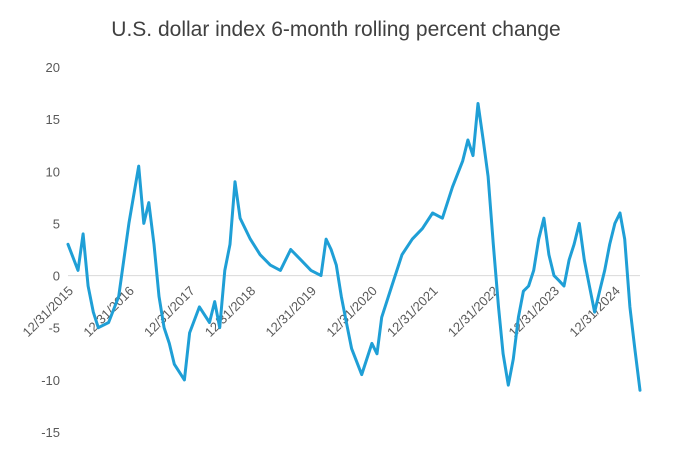  What do you see at coordinates (291, 311) in the screenshot?
I see `x-tick-label: 12/31/2019` at bounding box center [291, 311].